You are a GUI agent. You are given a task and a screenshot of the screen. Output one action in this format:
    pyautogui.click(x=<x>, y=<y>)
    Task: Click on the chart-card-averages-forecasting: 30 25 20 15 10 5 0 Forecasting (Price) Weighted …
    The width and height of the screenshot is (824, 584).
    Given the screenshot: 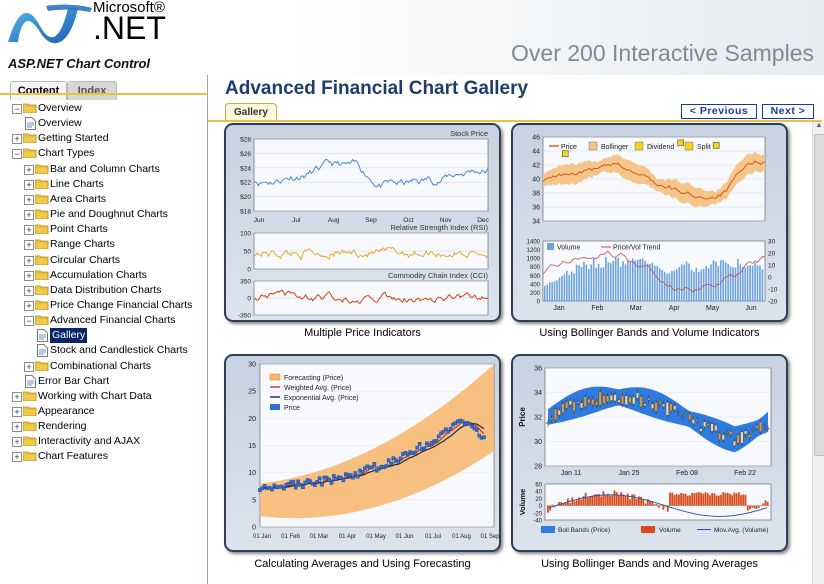 What is the action you would take?
    pyautogui.click(x=362, y=453)
    